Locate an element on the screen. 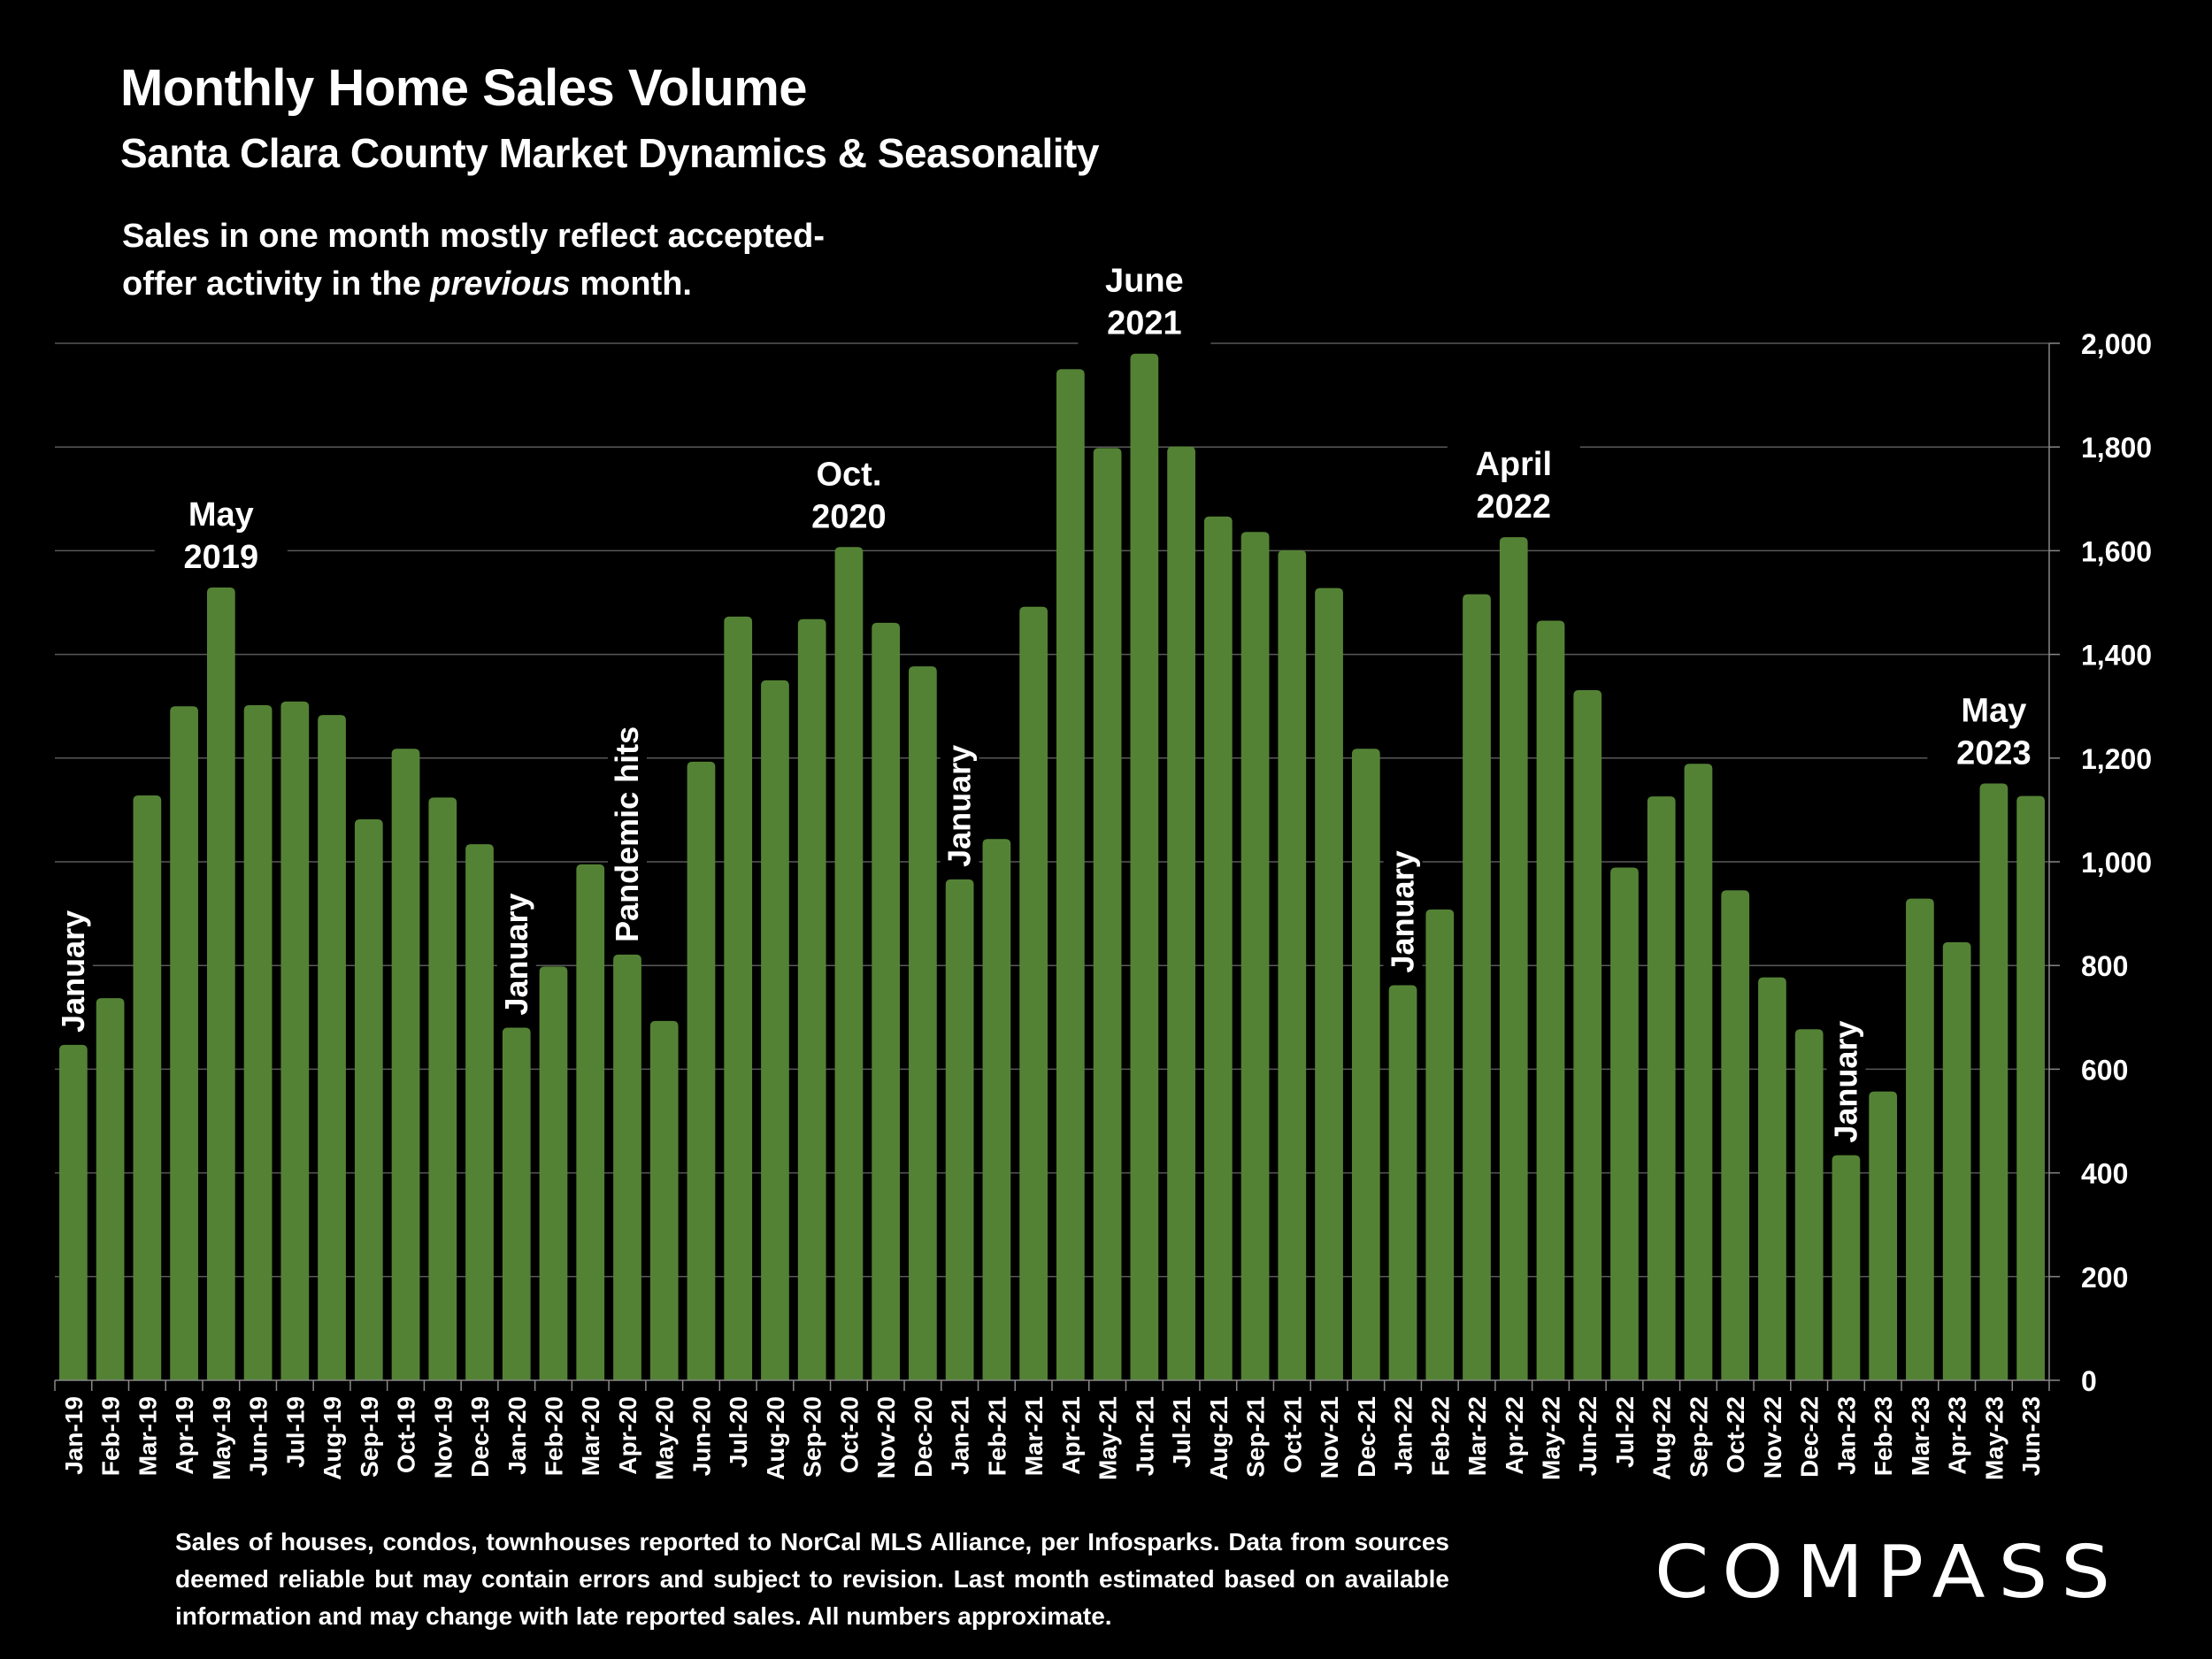 The height and width of the screenshot is (1659, 2212). annotation-label: May 2019 is located at coordinates (221, 536).